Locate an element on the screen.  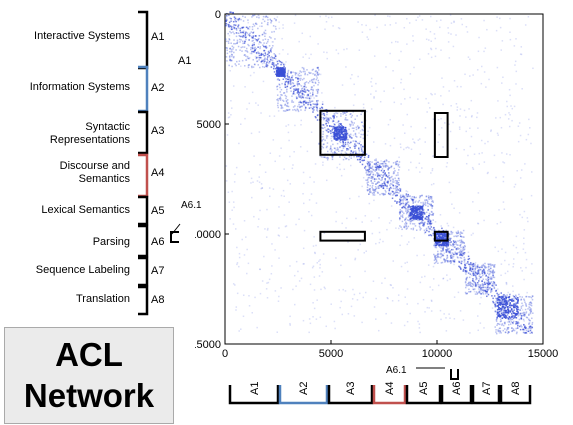
row-bracket-a3 is located at coordinates (143, 132).